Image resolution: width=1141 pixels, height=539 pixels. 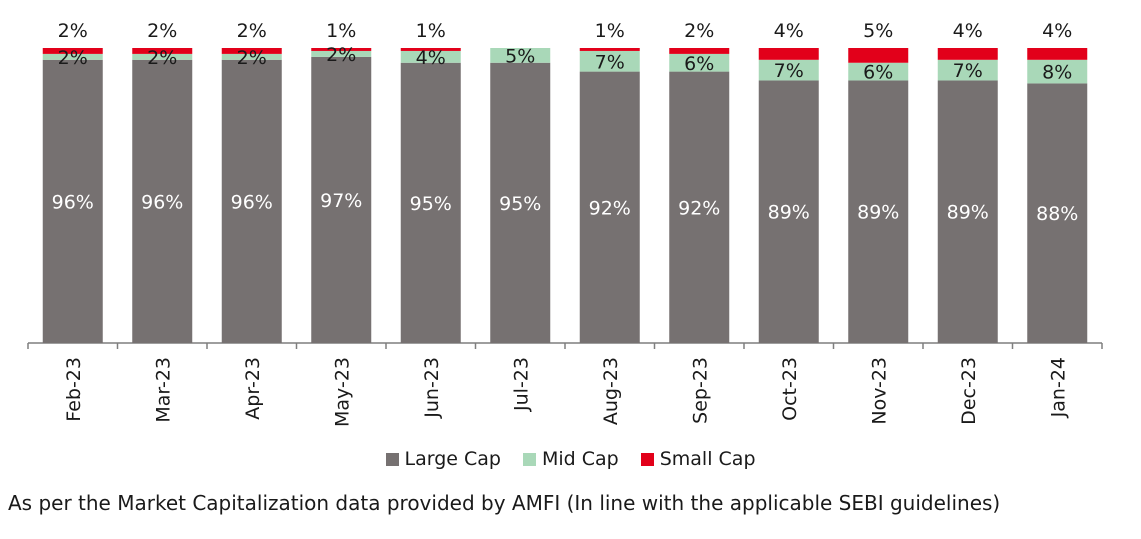 What do you see at coordinates (878, 31) in the screenshot?
I see `data-label-small-cap: 5%` at bounding box center [878, 31].